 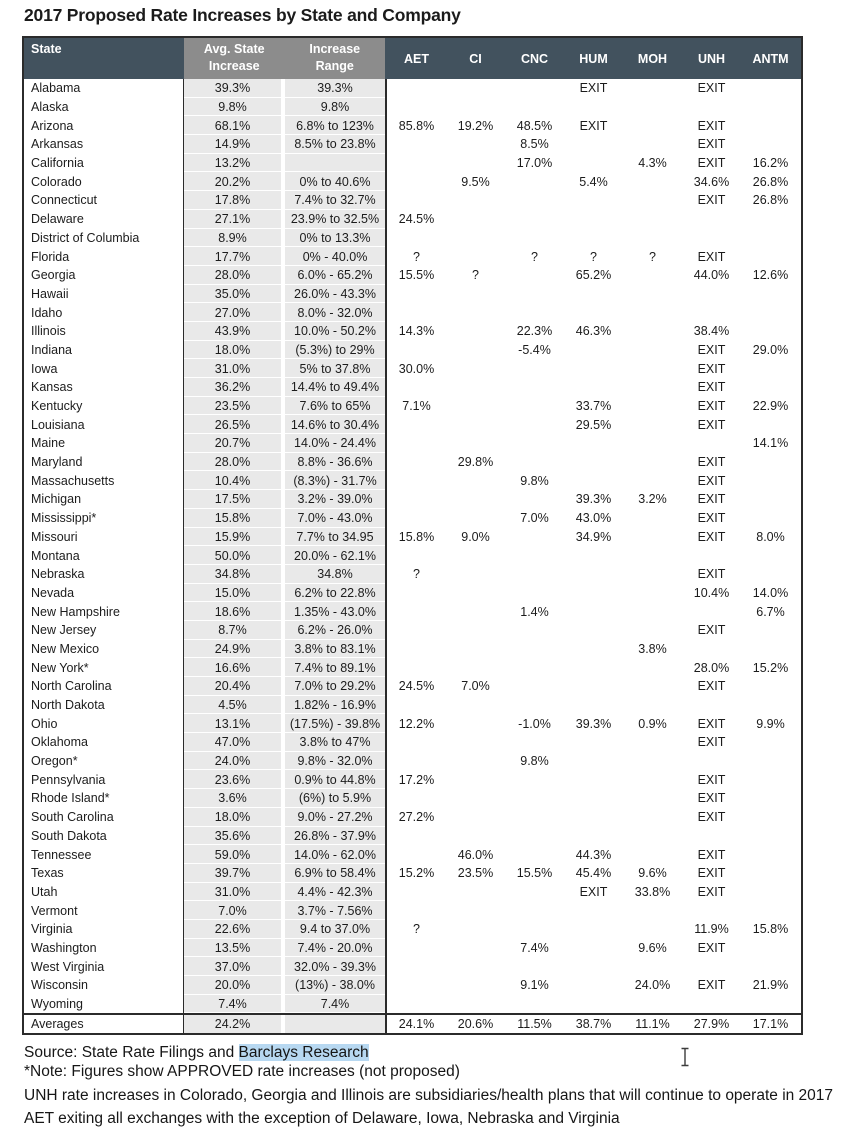 I want to click on table-row: New Mexico 24.9% 3.8% to 83.1% 3.8%, so click(x=412, y=649).